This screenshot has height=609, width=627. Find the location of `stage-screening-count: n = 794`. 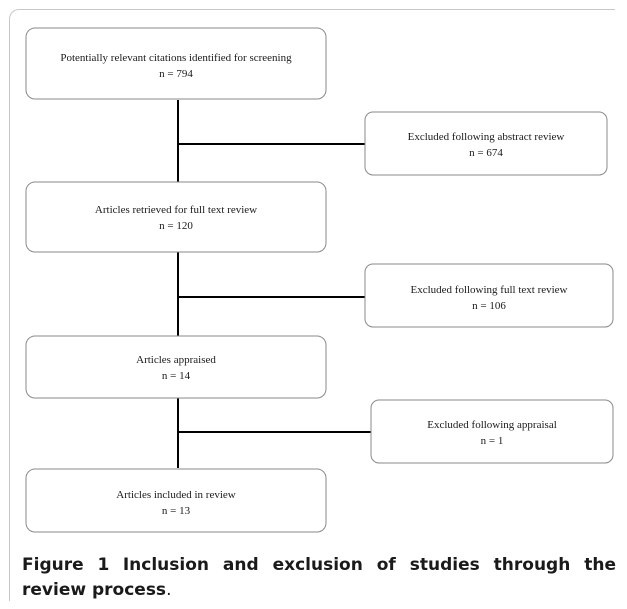

stage-screening-count: n = 794 is located at coordinates (176, 74).